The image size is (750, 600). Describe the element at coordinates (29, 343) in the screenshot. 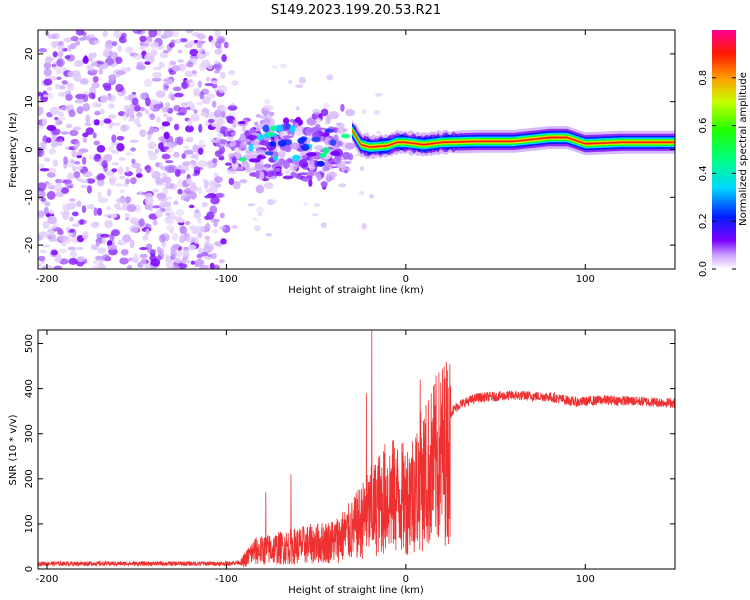

I see `snr-y-tick-label: 500` at that location.